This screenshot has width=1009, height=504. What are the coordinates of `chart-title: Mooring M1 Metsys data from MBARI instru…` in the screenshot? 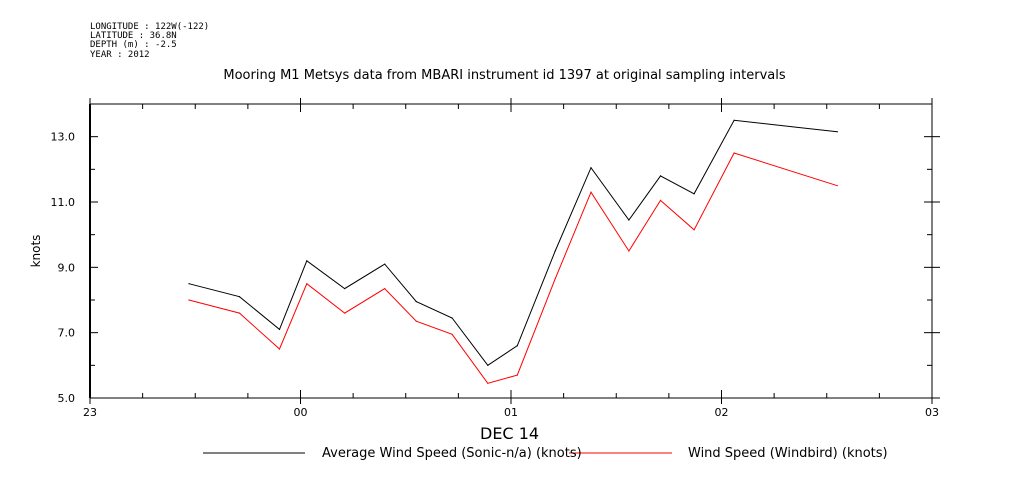 It's located at (504, 75).